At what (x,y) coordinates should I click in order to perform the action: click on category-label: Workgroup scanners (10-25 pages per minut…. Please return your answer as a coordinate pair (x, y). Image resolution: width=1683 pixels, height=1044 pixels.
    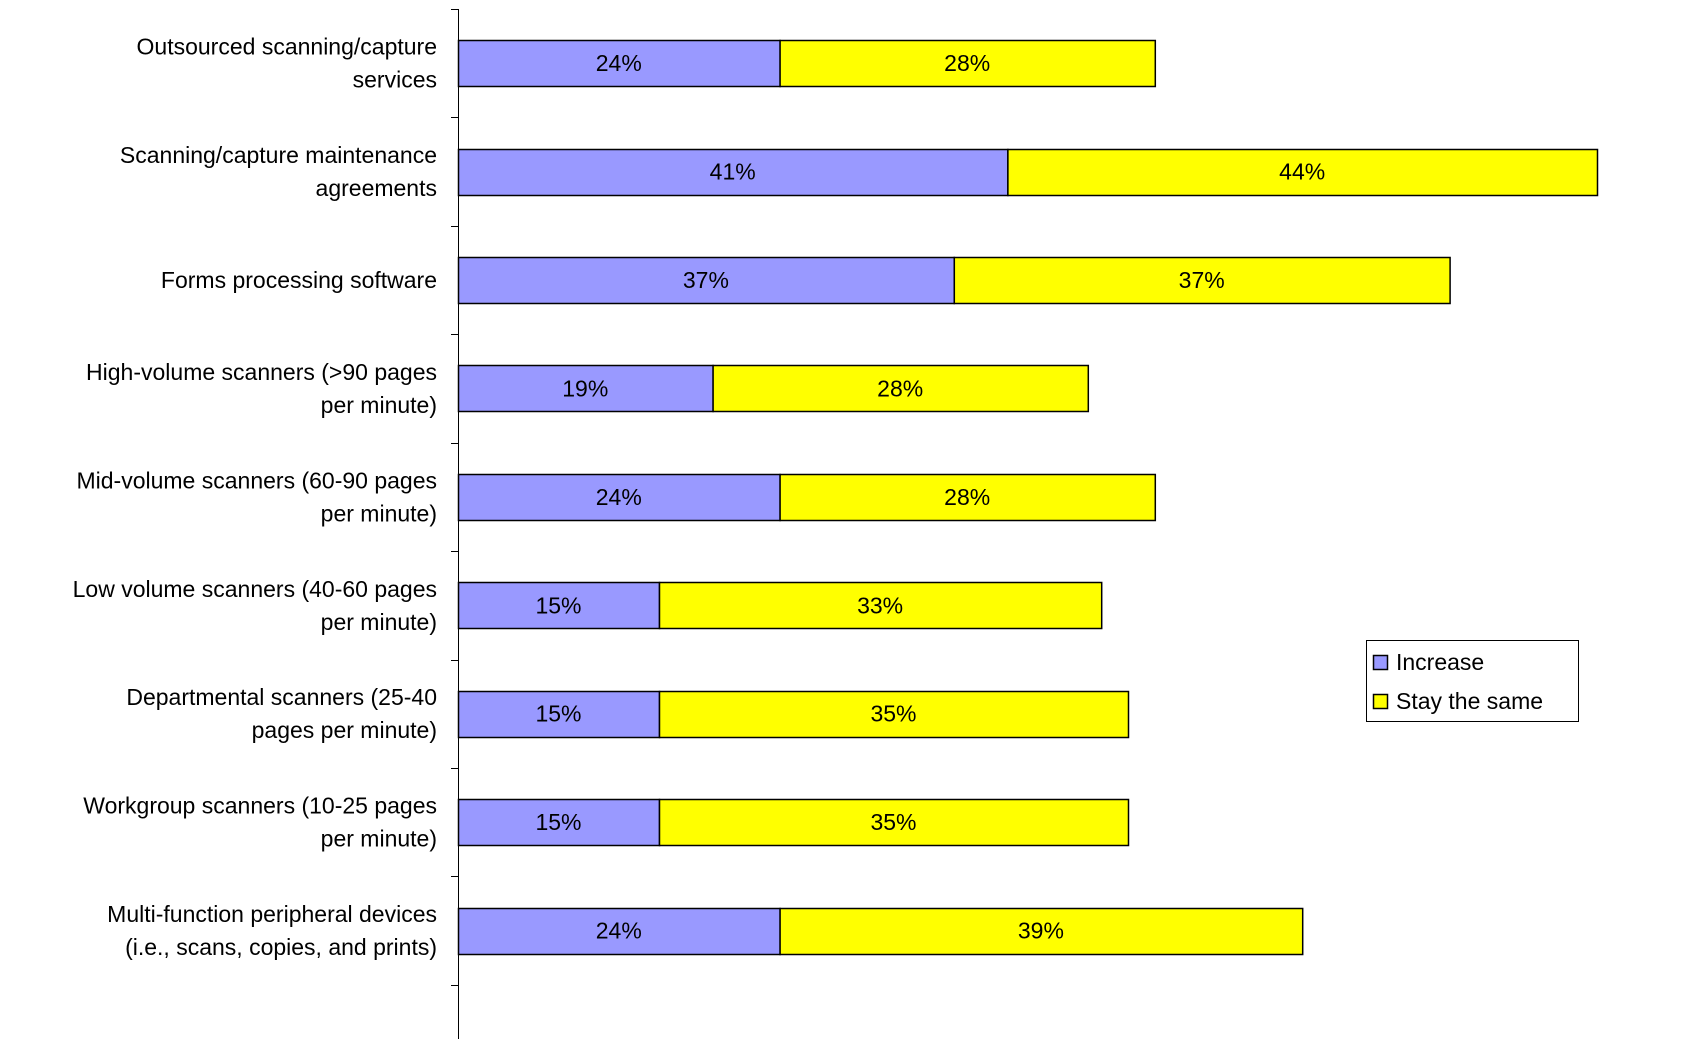
    Looking at the image, I should click on (260, 822).